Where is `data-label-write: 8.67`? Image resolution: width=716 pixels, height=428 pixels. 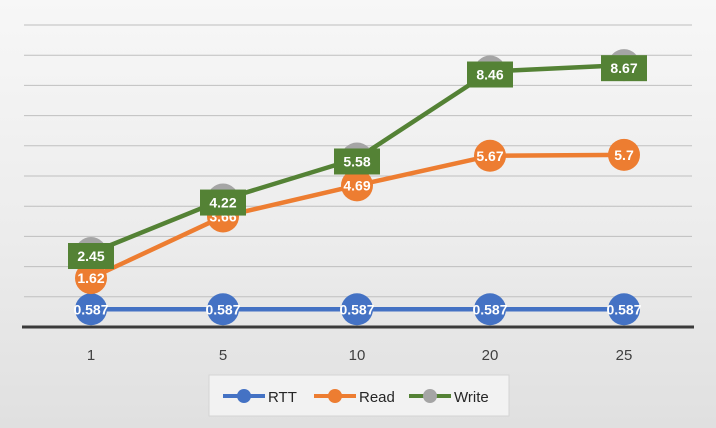 data-label-write: 8.67 is located at coordinates (623, 68).